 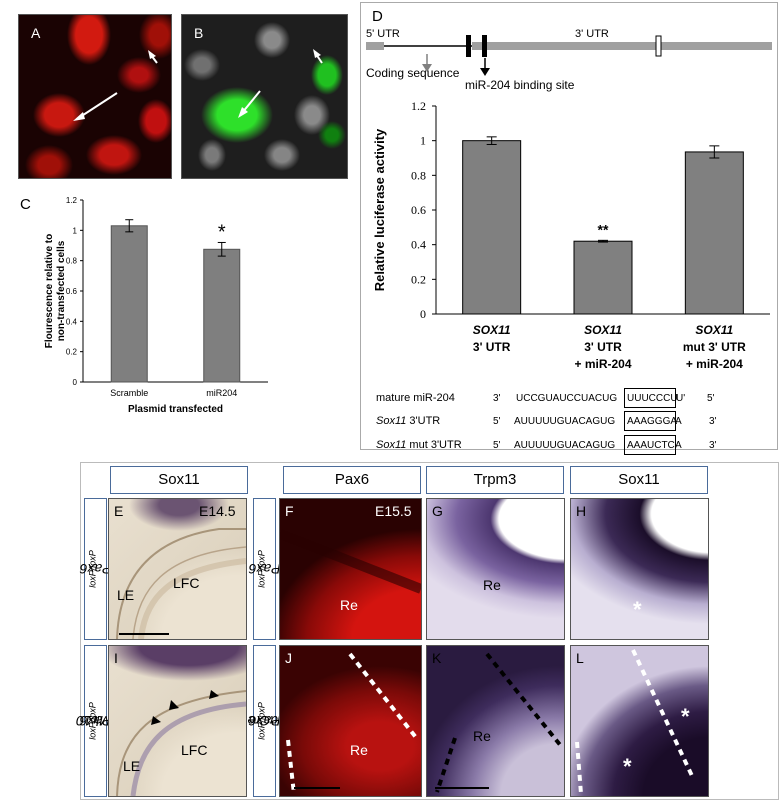 I want to click on panel-f-image: F E15.5 Re, so click(x=350, y=569).